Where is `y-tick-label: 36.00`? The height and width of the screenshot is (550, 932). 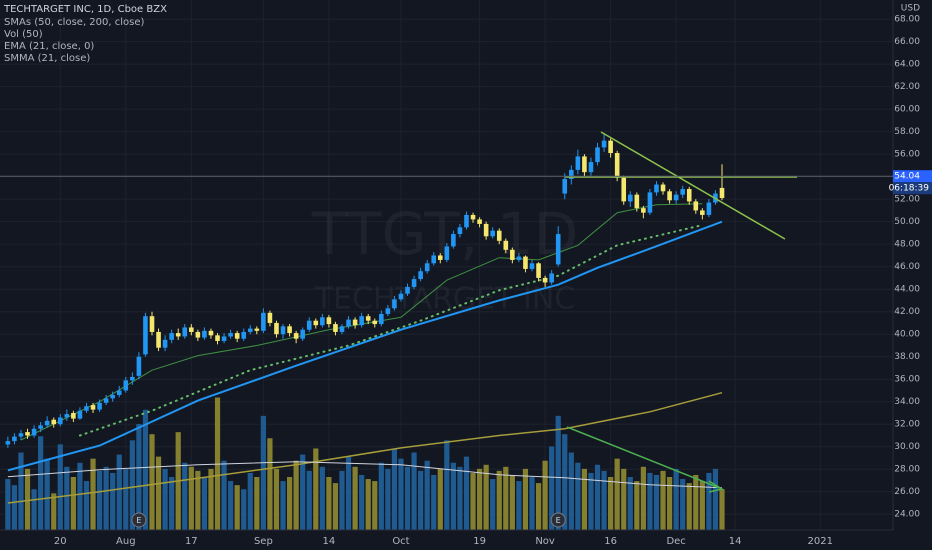
y-tick-label: 36.00 is located at coordinates (907, 380).